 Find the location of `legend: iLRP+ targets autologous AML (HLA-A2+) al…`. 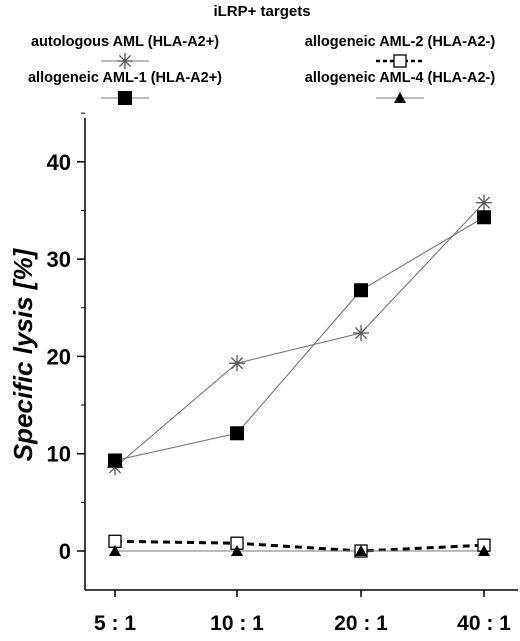

legend: iLRP+ targets autologous AML (HLA-A2+) al… is located at coordinates (261, 54).